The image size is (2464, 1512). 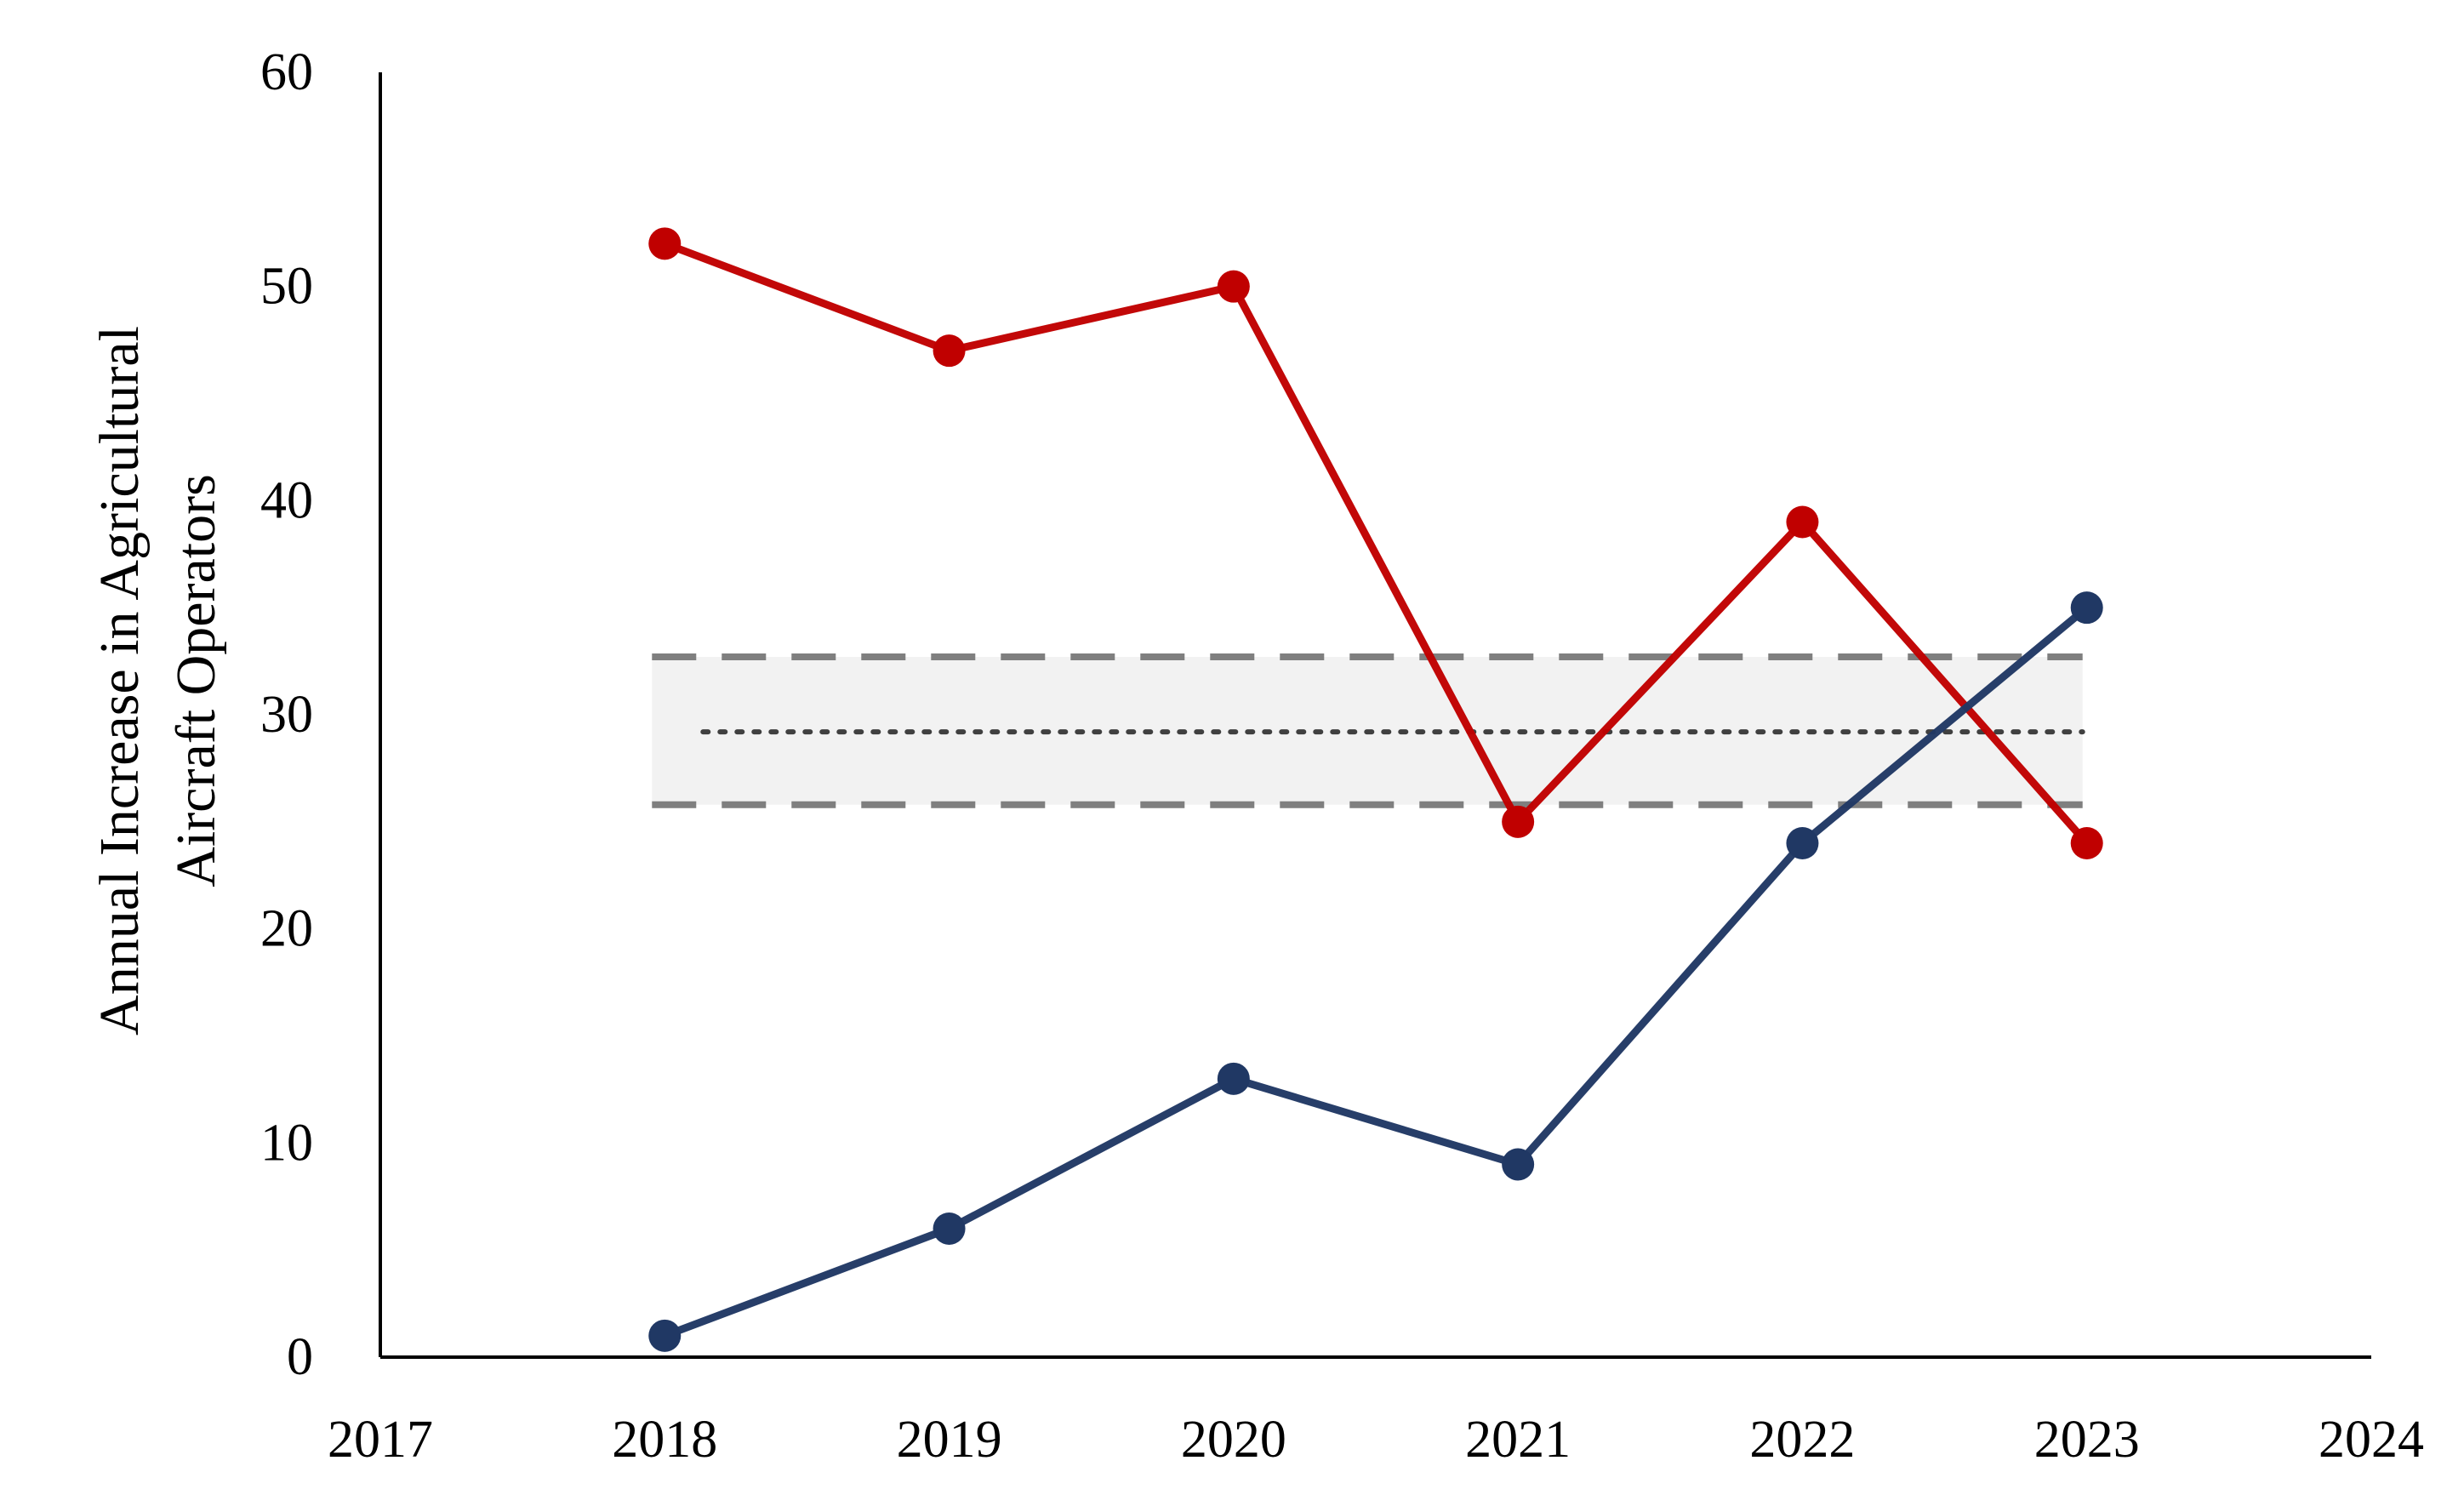 What do you see at coordinates (300, 1357) in the screenshot?
I see `y-tick-label: 0` at bounding box center [300, 1357].